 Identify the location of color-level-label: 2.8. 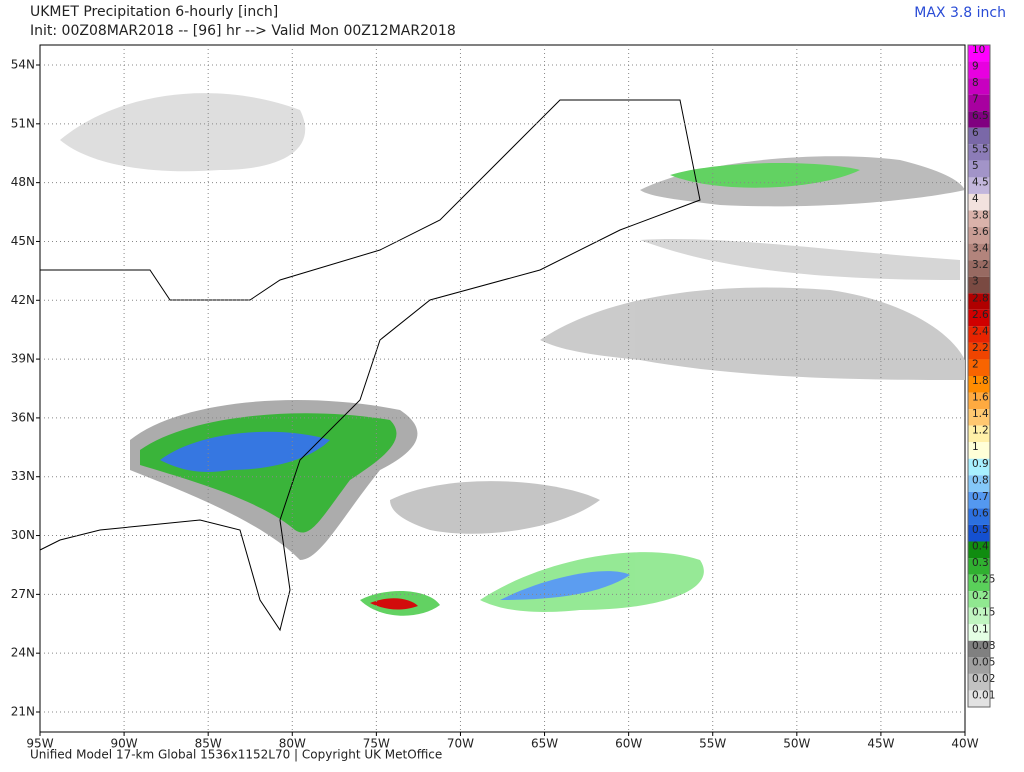
(980, 298).